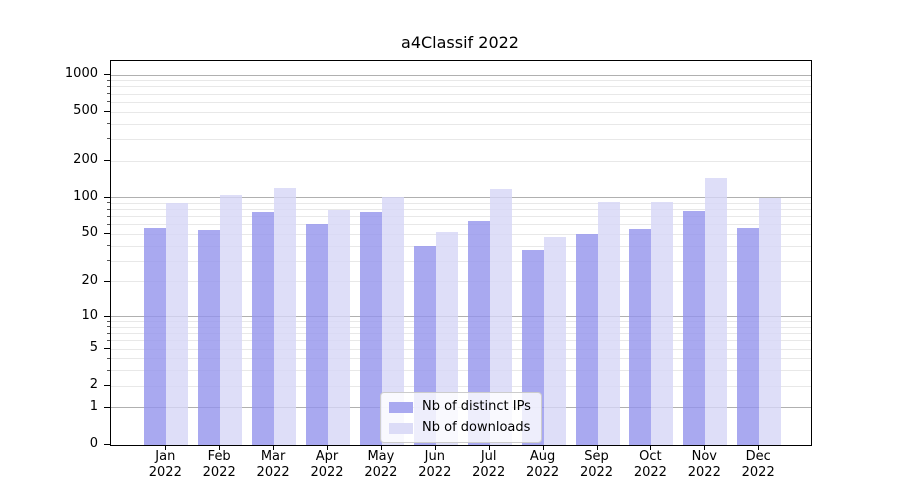  What do you see at coordinates (81, 74) in the screenshot?
I see `y-axis-tick-label: 1000` at bounding box center [81, 74].